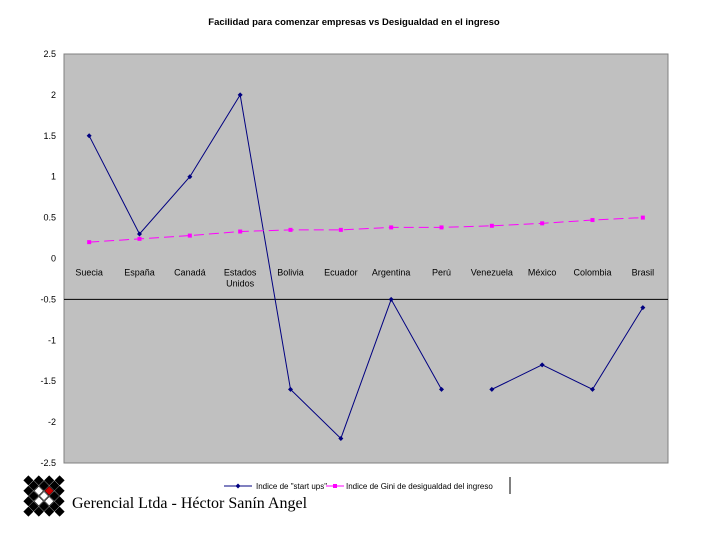 This screenshot has height=540, width=720. I want to click on footer-text: Gerencial Ltda - Héctor Sanín Angel, so click(190, 503).